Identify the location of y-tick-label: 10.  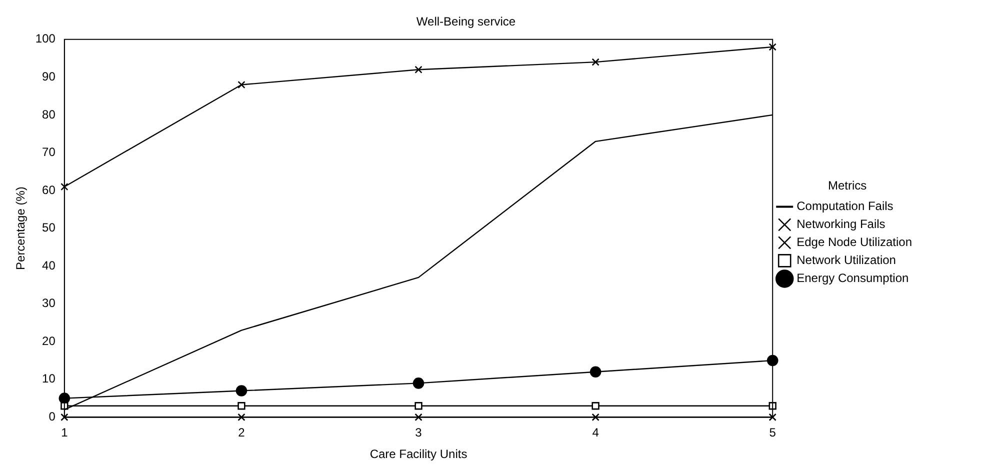
(49, 379).